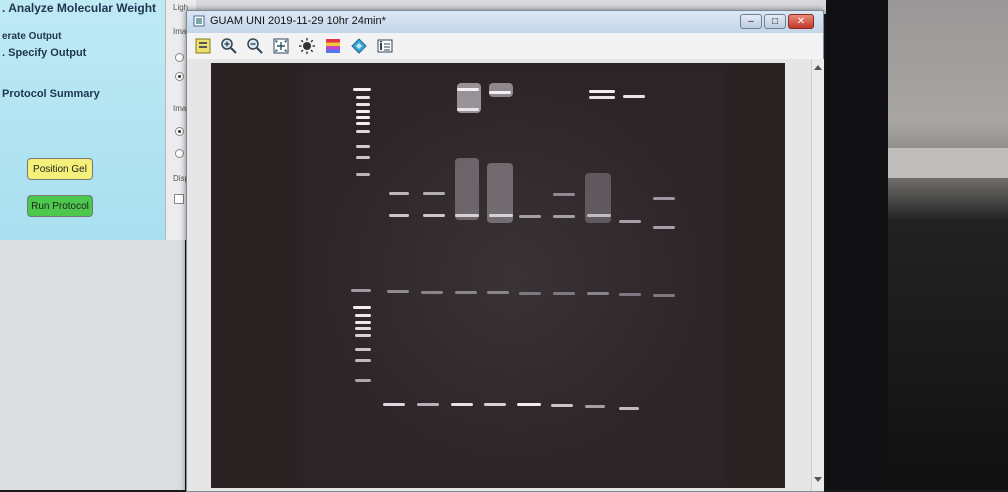 The height and width of the screenshot is (492, 1008). I want to click on zoom-out-icon, so click(255, 46).